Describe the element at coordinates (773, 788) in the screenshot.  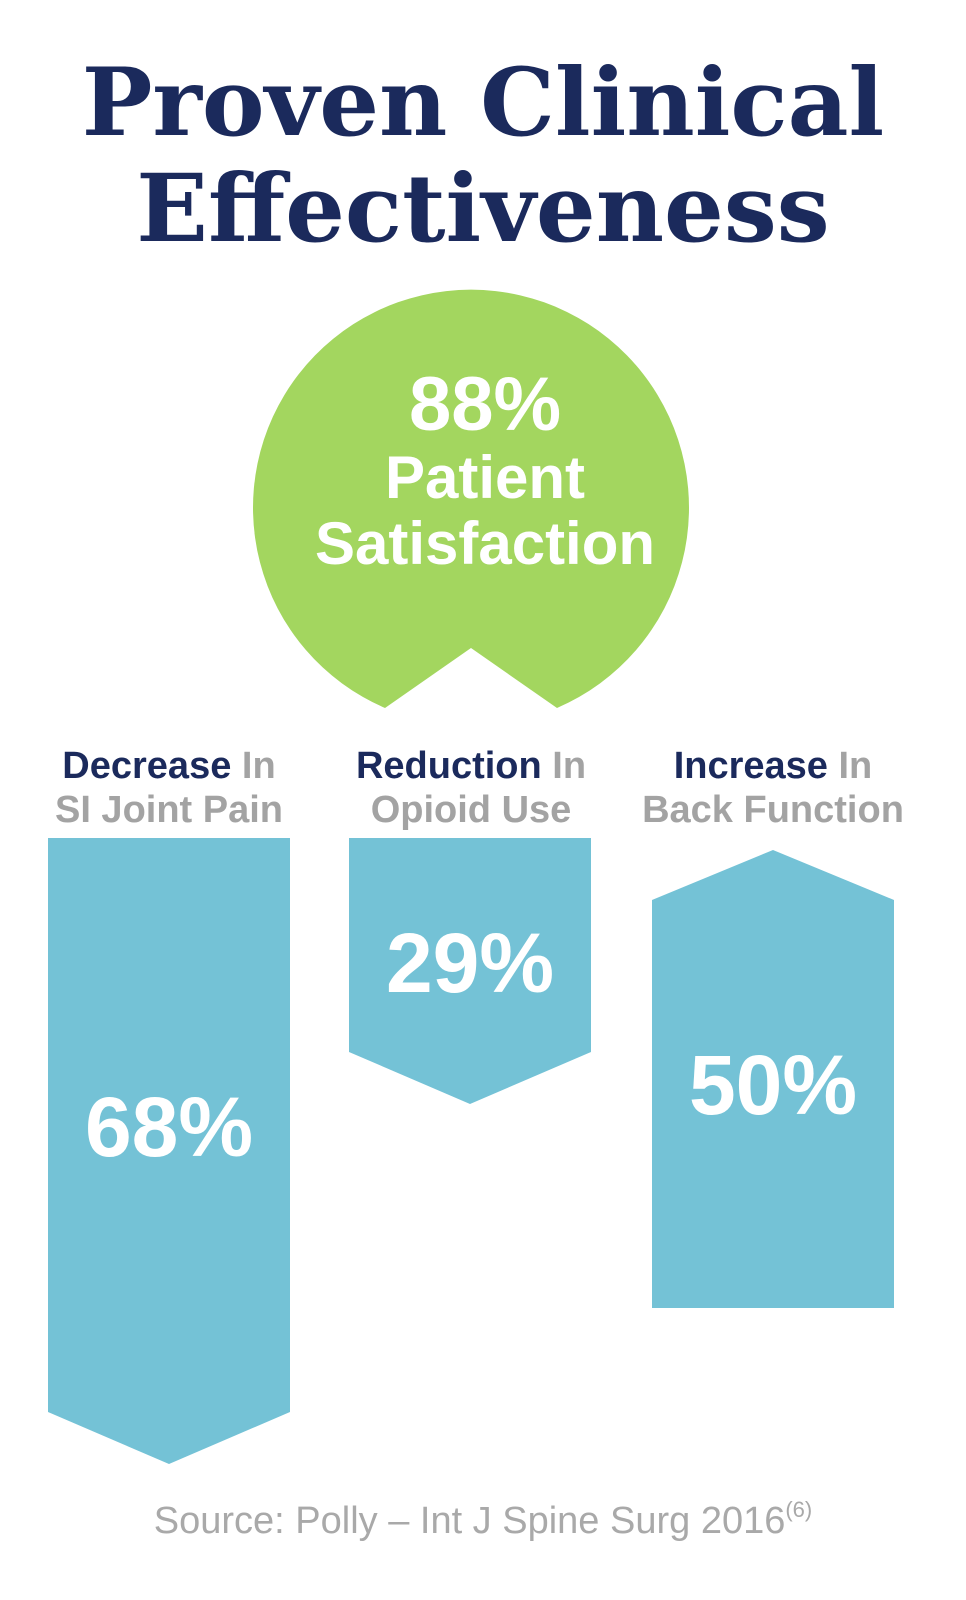
I see `label-back-function: Increase In Back Function` at that location.